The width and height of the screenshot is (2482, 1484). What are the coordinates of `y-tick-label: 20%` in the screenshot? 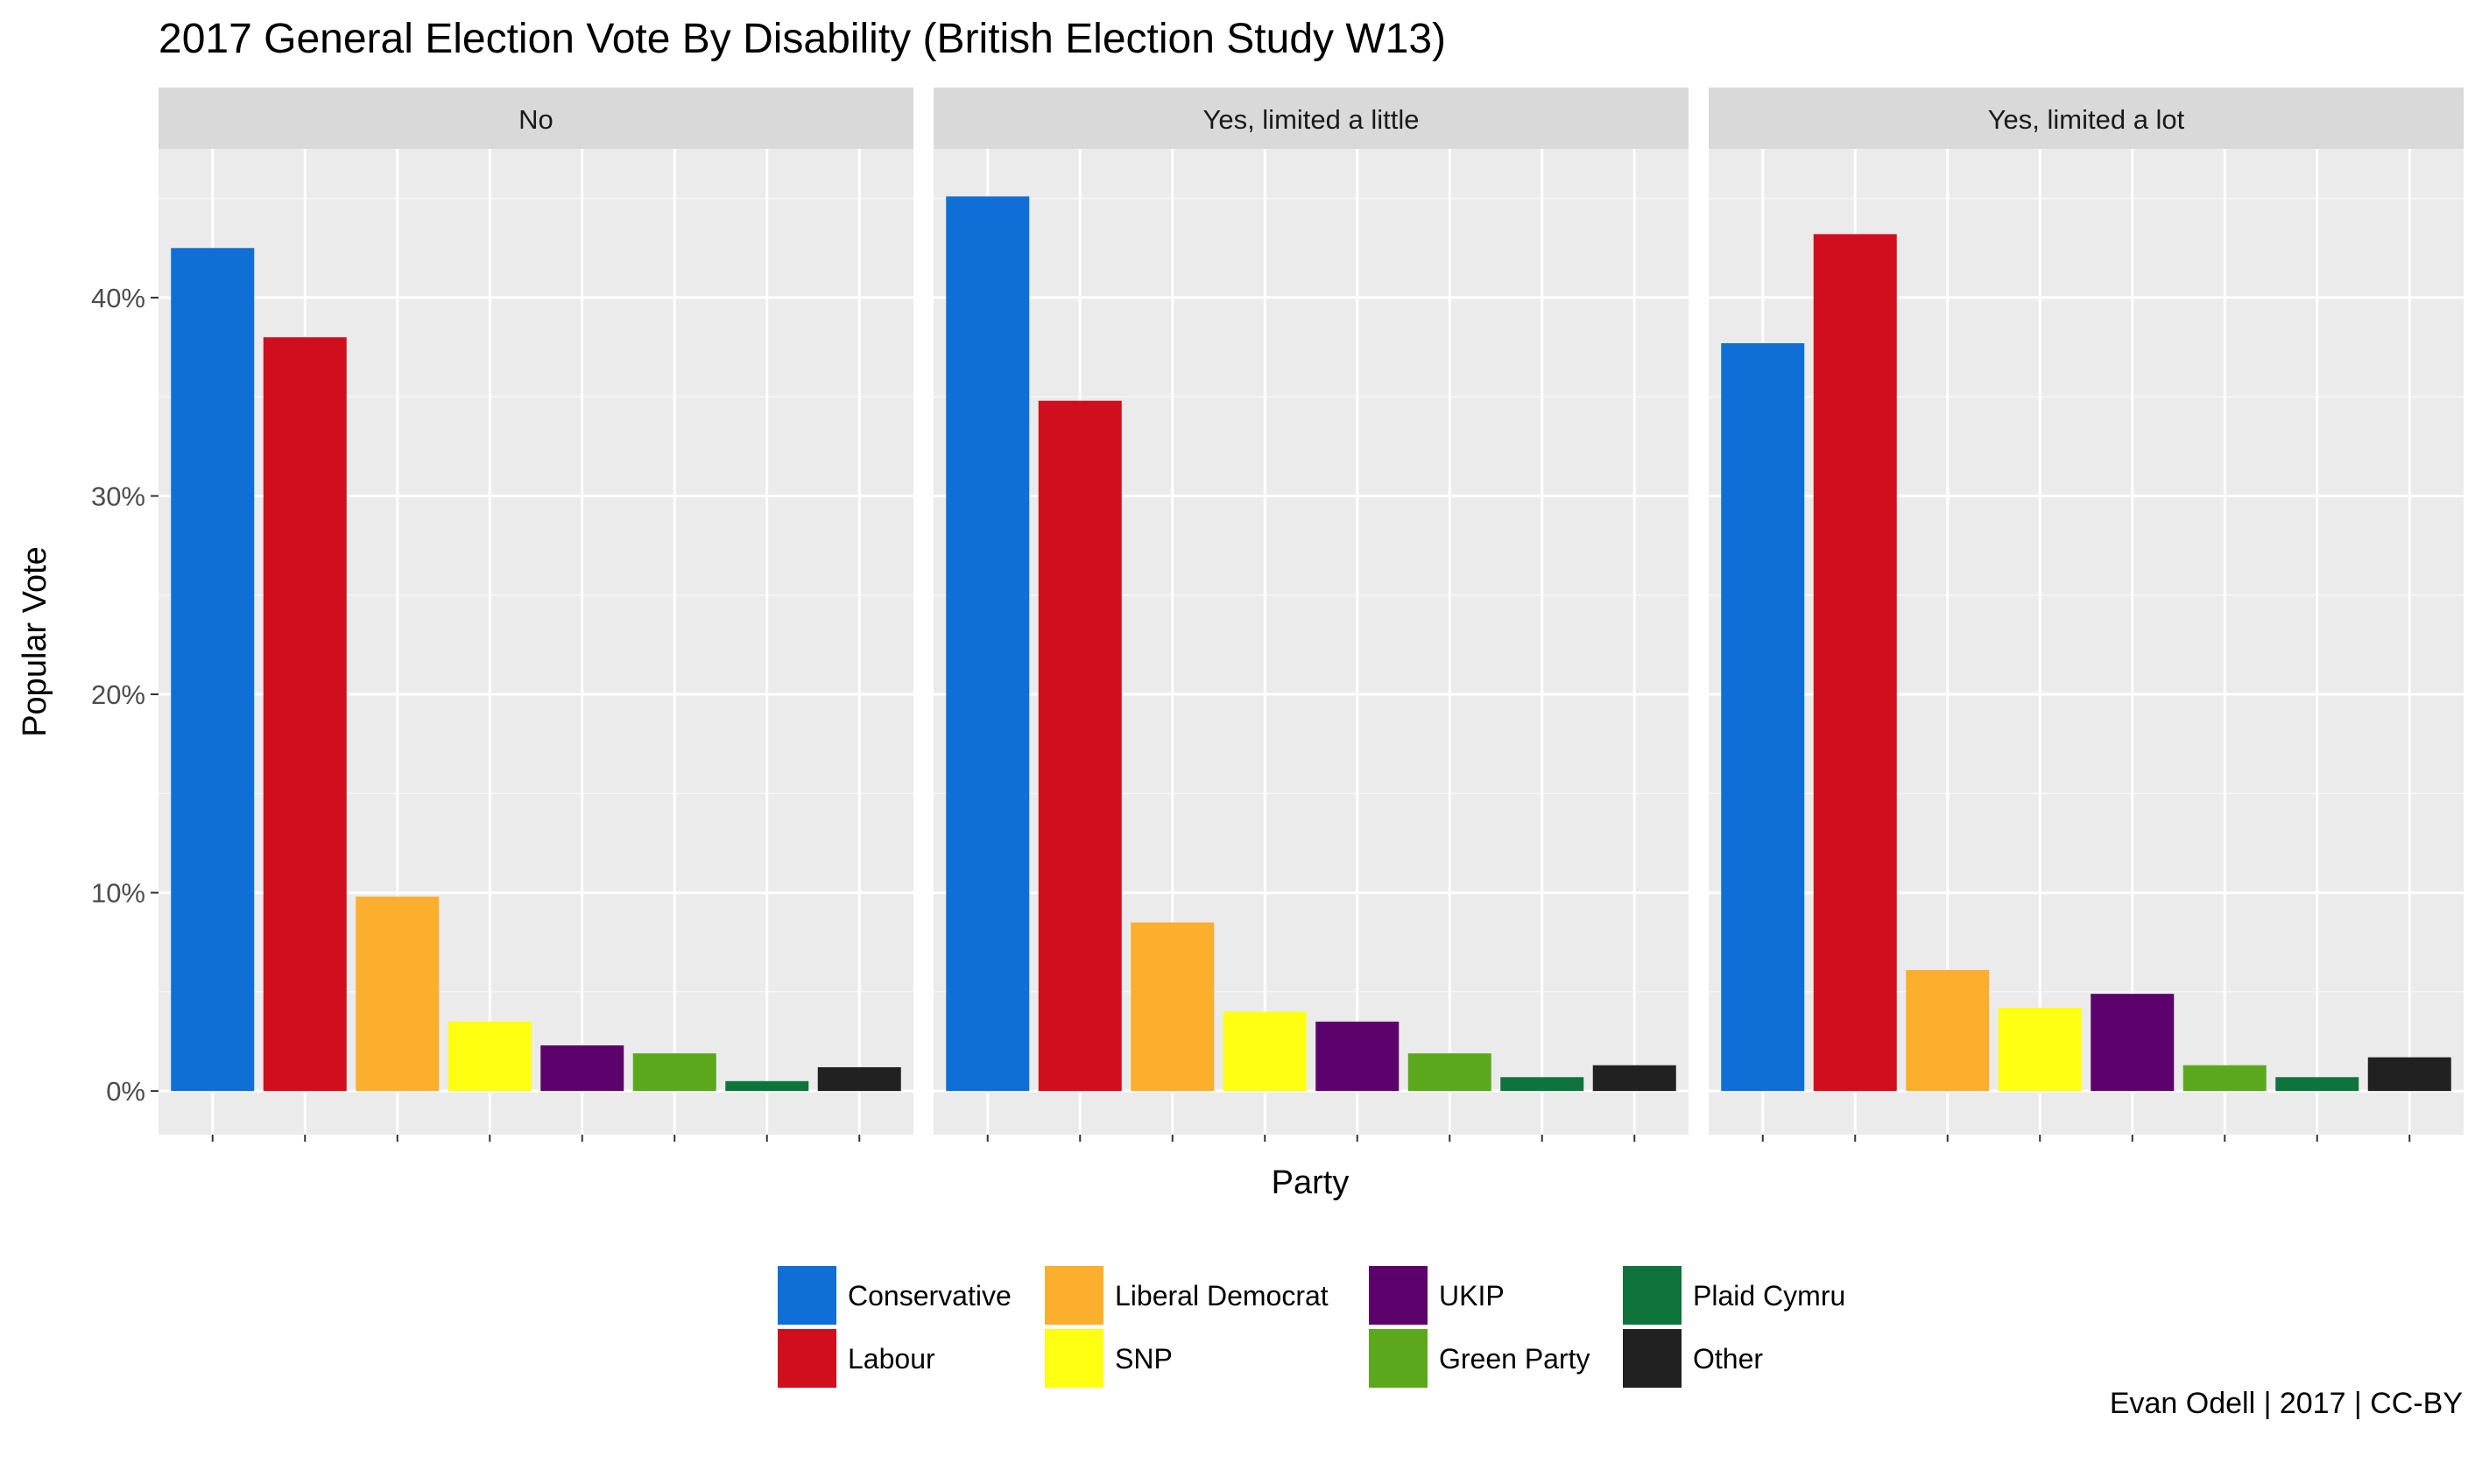 It's located at (118, 694).